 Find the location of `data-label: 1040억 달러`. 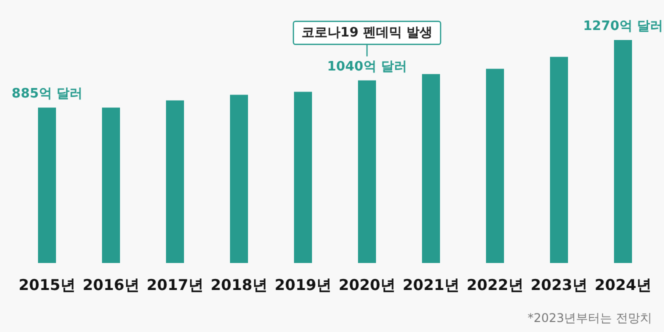

data-label: 1040억 달러 is located at coordinates (367, 66).